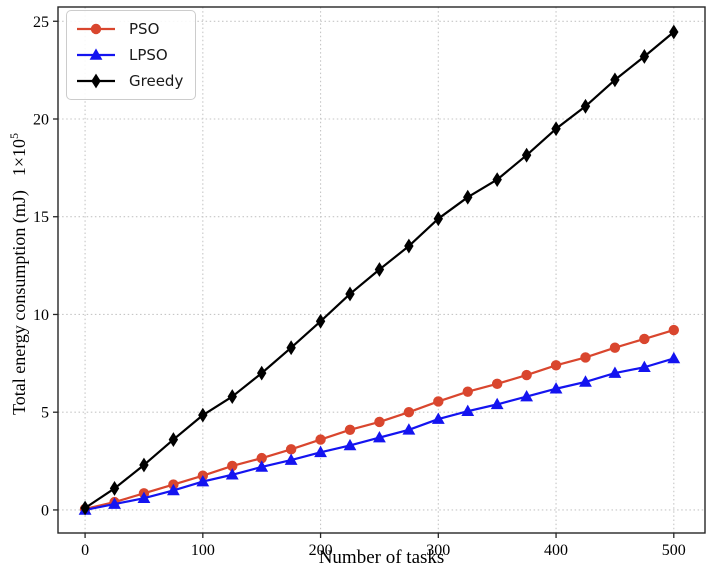 This screenshot has height=581, width=712. Describe the element at coordinates (41, 217) in the screenshot. I see `svg-text: 15` at that location.